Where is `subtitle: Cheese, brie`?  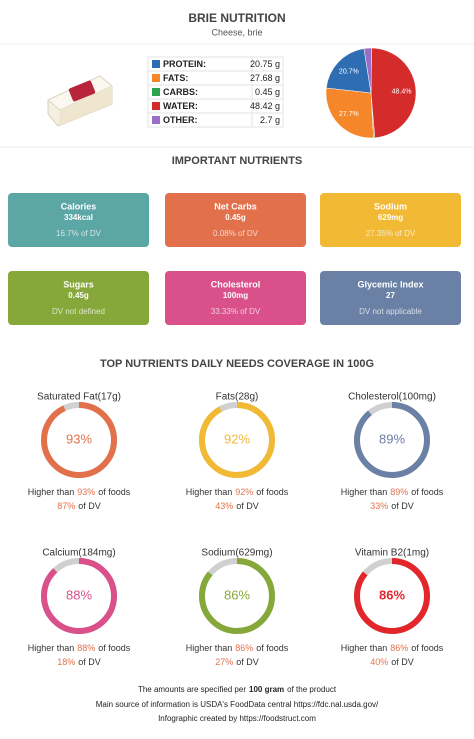 subtitle: Cheese, brie is located at coordinates (236, 32).